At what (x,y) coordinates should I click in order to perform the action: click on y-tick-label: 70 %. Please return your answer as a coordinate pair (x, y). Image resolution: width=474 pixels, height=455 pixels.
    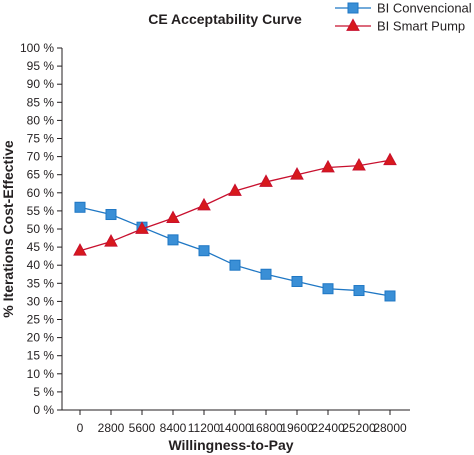
    Looking at the image, I should click on (41, 157).